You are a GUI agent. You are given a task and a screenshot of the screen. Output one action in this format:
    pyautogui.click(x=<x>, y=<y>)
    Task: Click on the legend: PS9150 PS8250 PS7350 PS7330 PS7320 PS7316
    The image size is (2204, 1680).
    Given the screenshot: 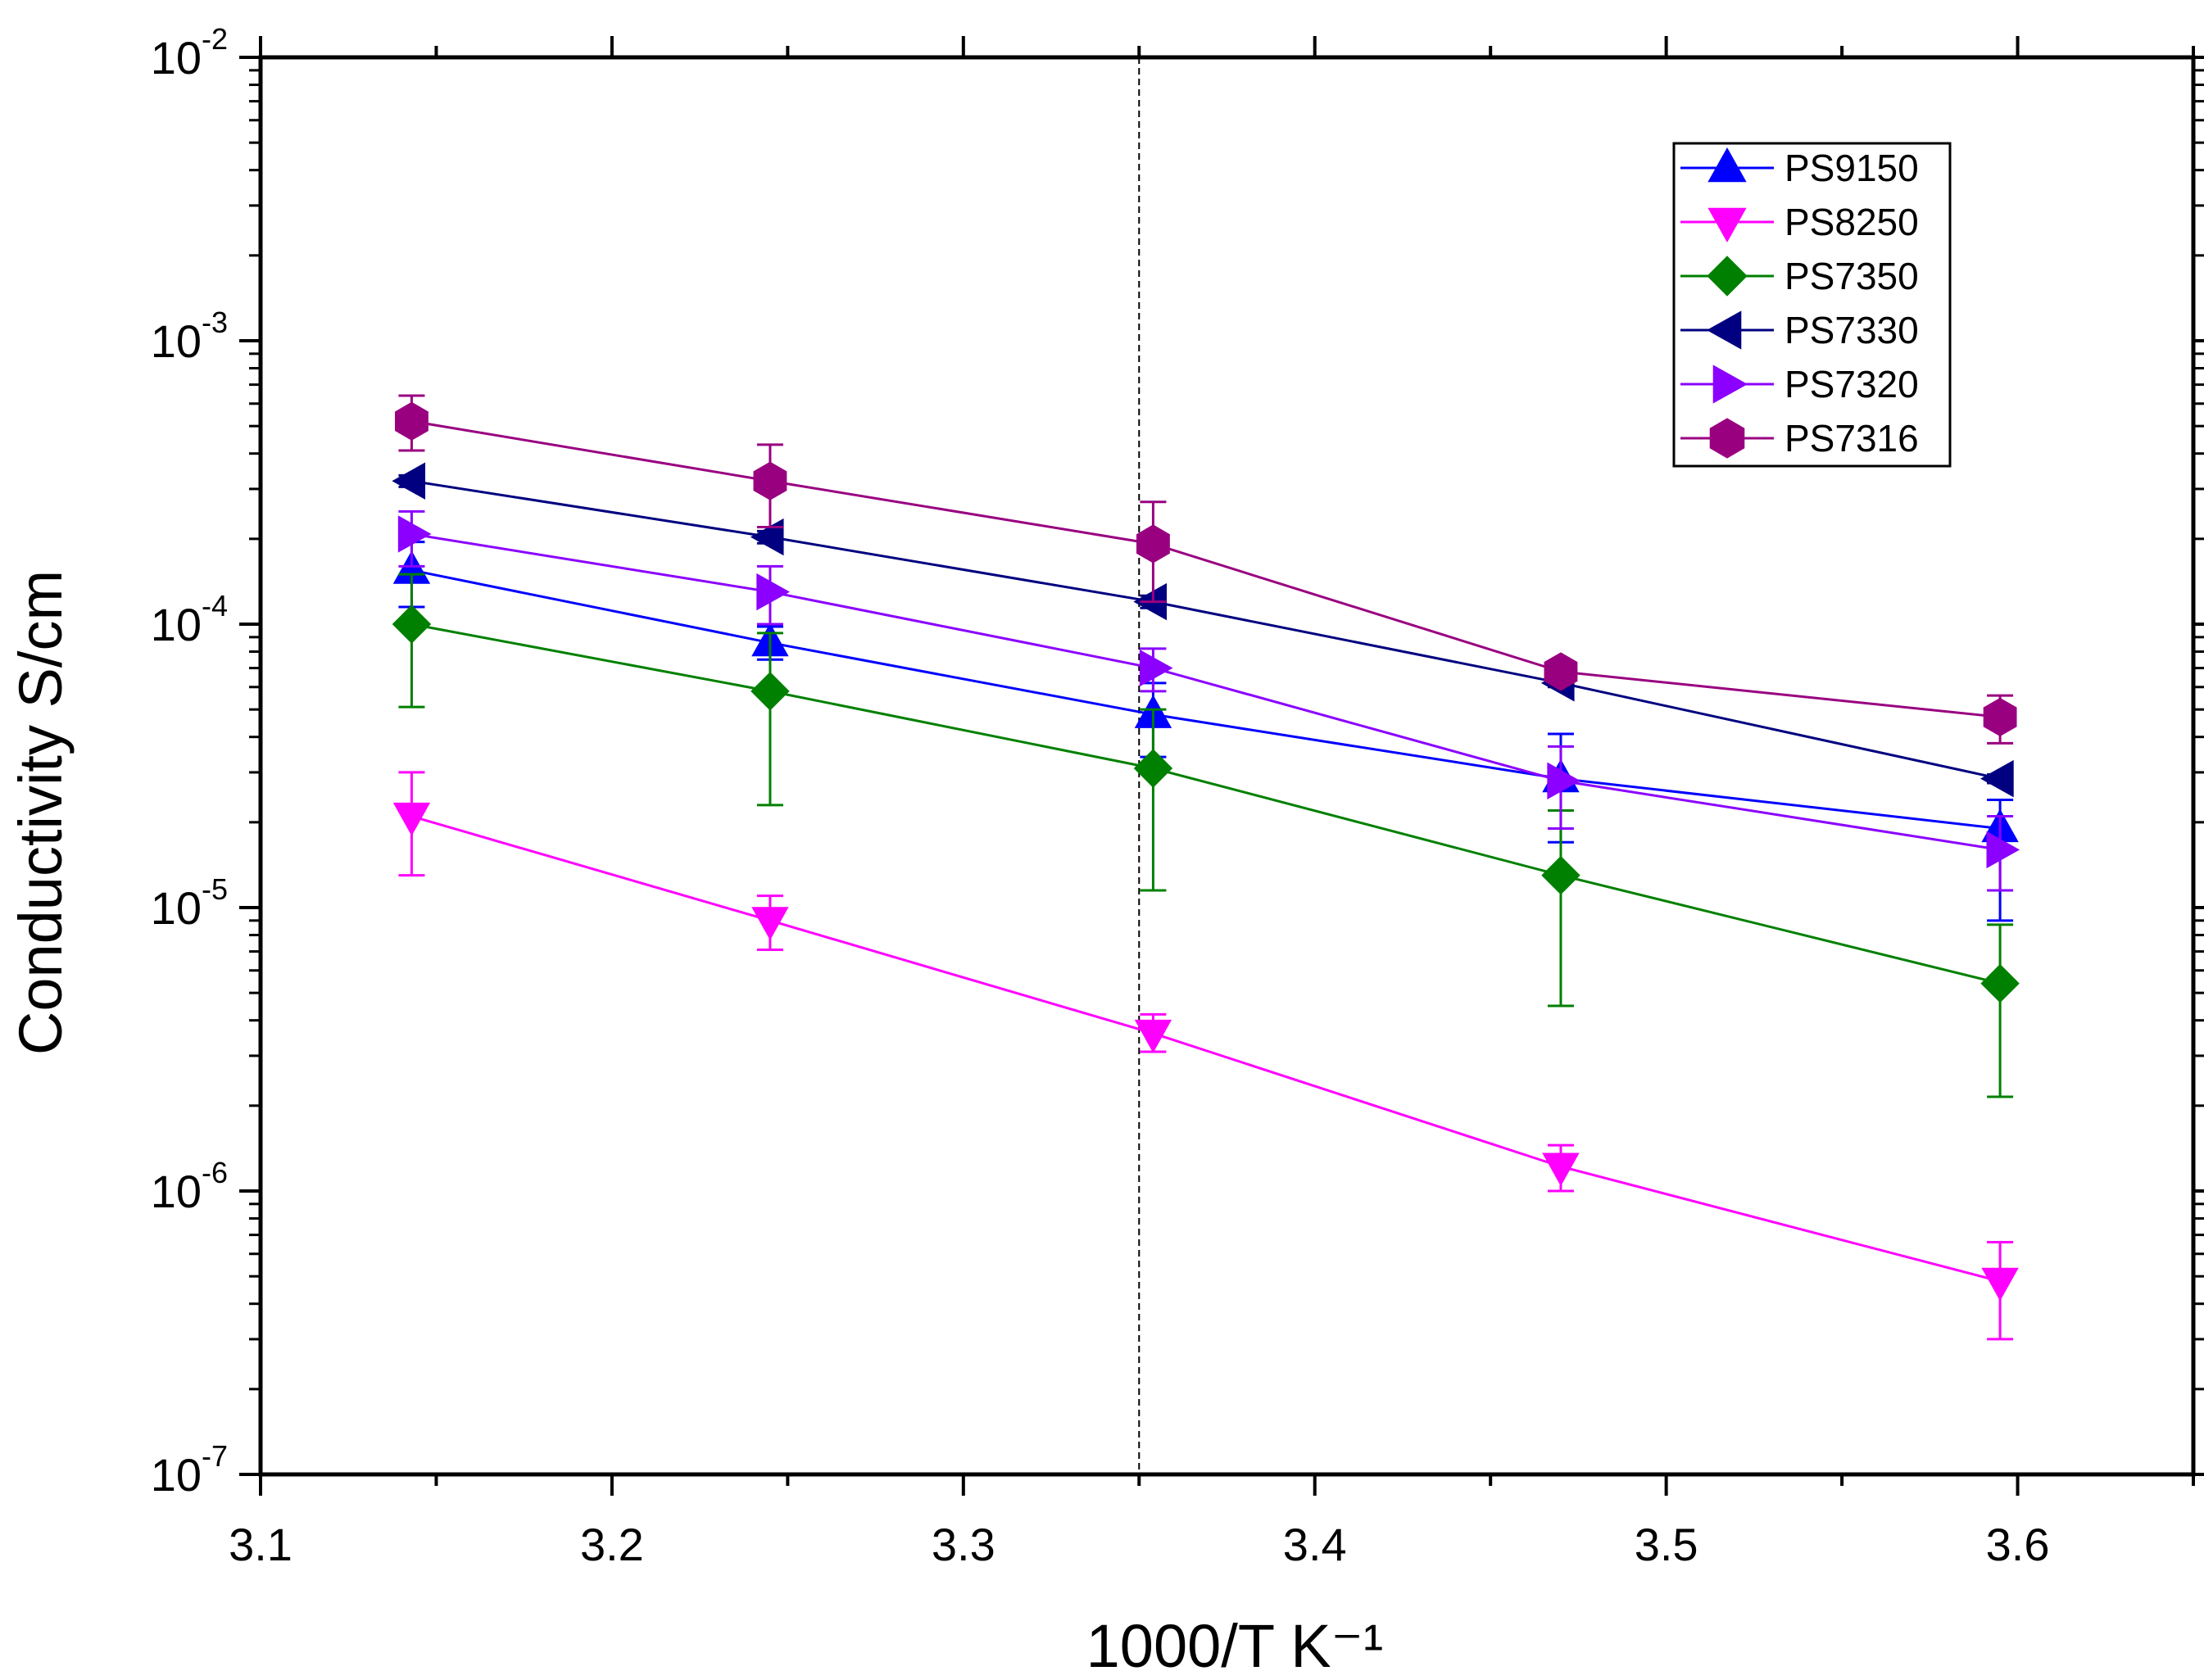 What is the action you would take?
    pyautogui.click(x=1812, y=305)
    